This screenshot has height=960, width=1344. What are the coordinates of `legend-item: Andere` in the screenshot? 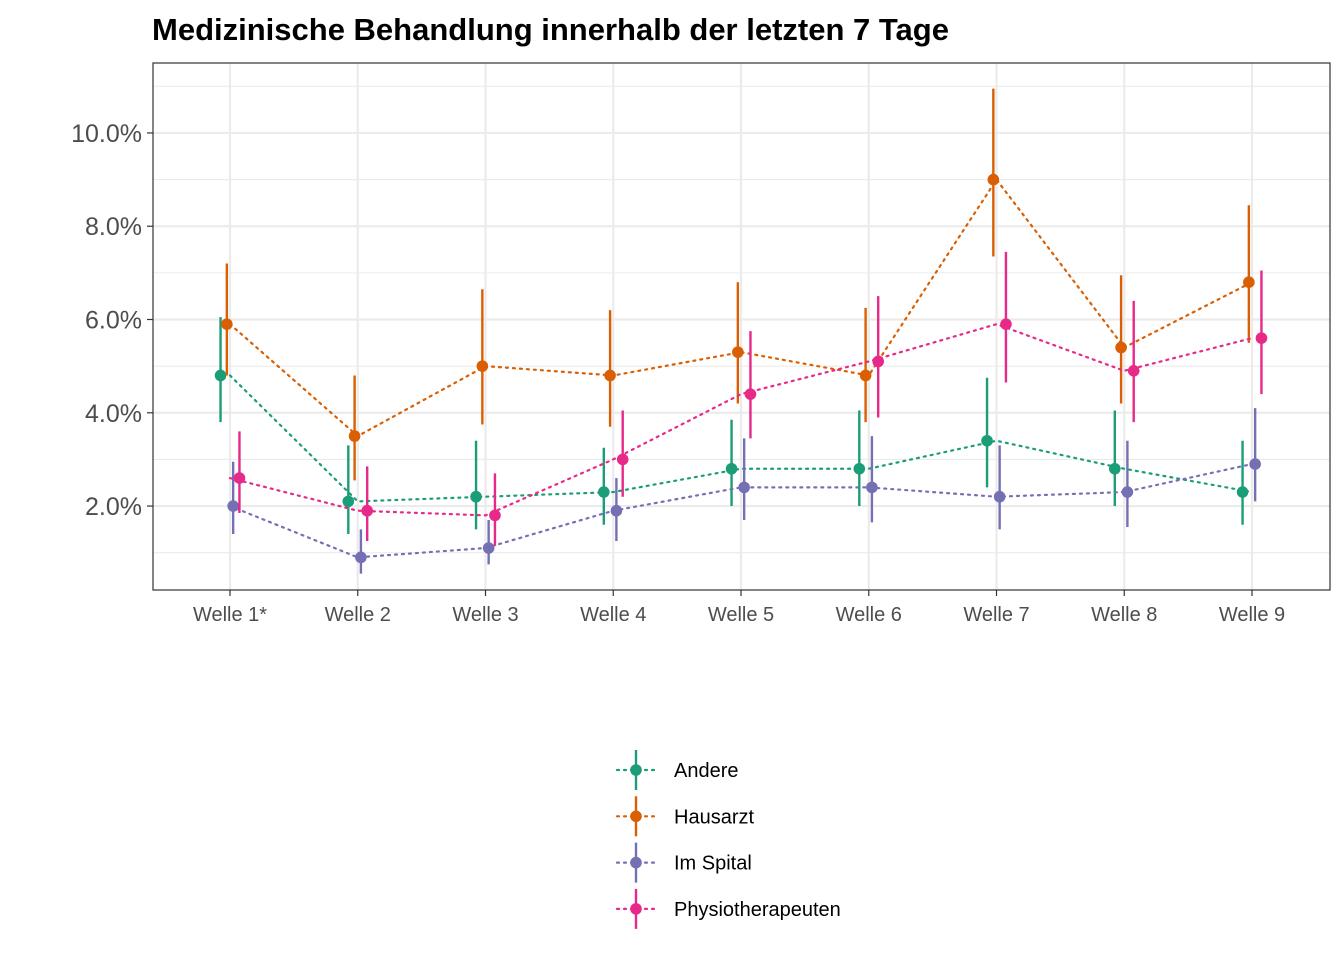 It's located at (677, 770).